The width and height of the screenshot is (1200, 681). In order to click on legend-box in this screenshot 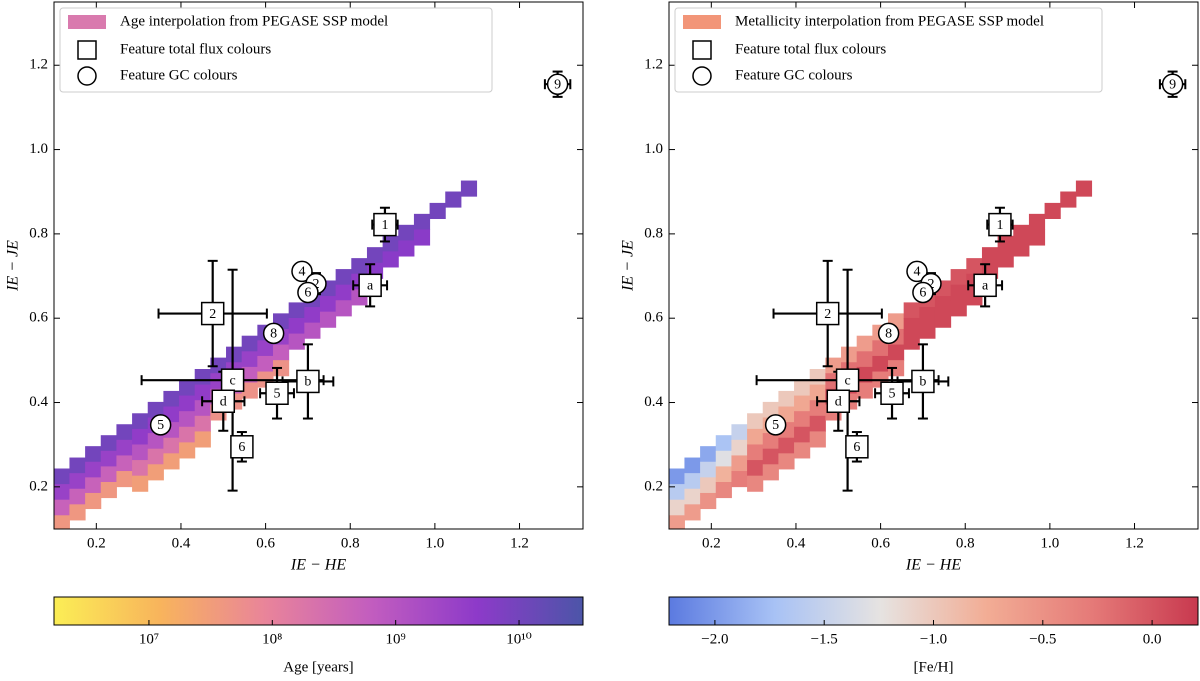, I will do `click(888, 50)`.